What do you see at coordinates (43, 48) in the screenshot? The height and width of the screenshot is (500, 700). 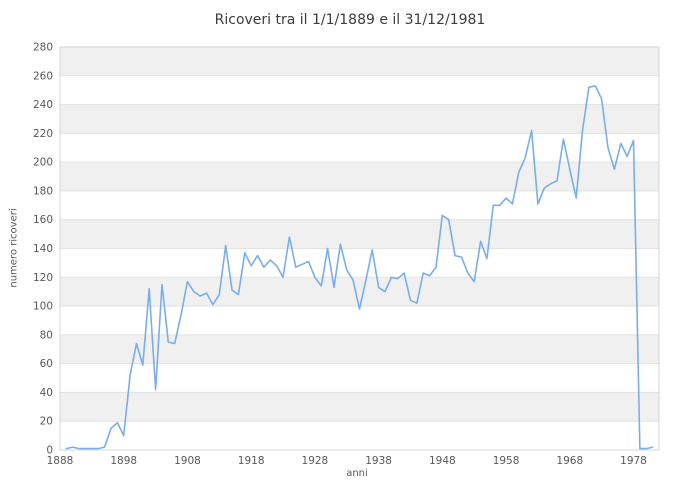 I see `y-tick-label: 280` at bounding box center [43, 48].